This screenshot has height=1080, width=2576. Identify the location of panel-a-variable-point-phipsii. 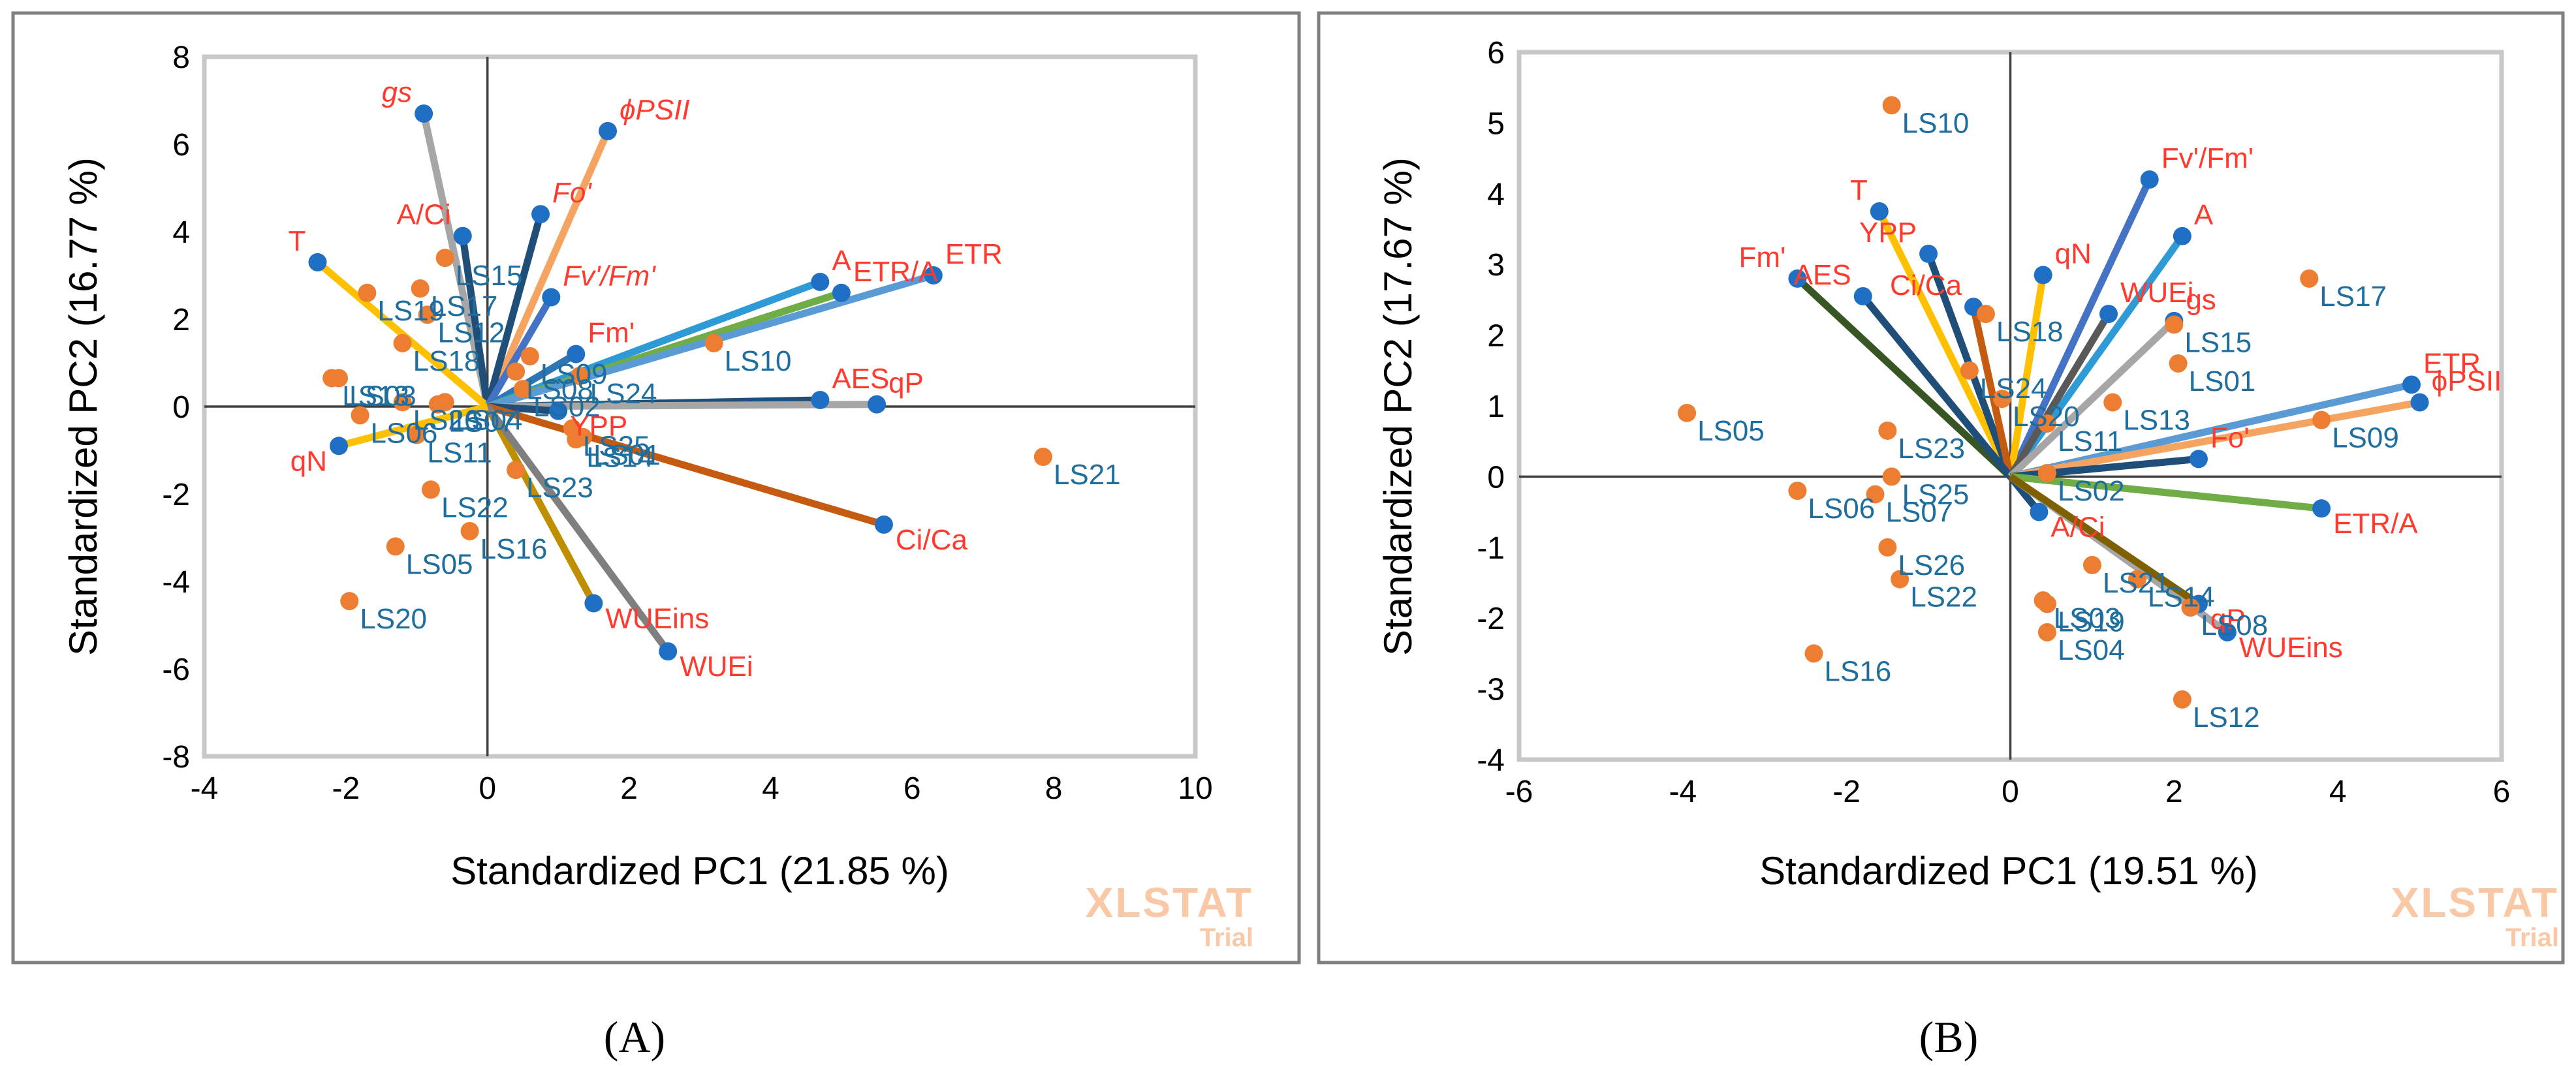
(608, 130).